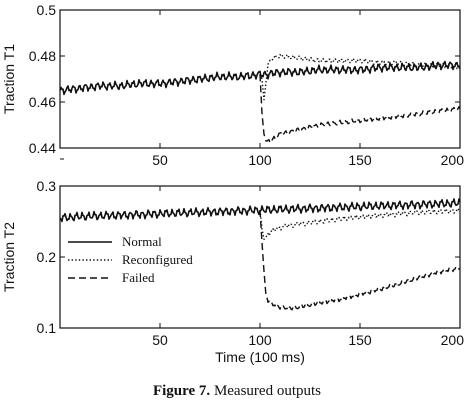 This screenshot has width=474, height=402. I want to click on figure-caption: Figure 7. Measured outputs, so click(237, 391).